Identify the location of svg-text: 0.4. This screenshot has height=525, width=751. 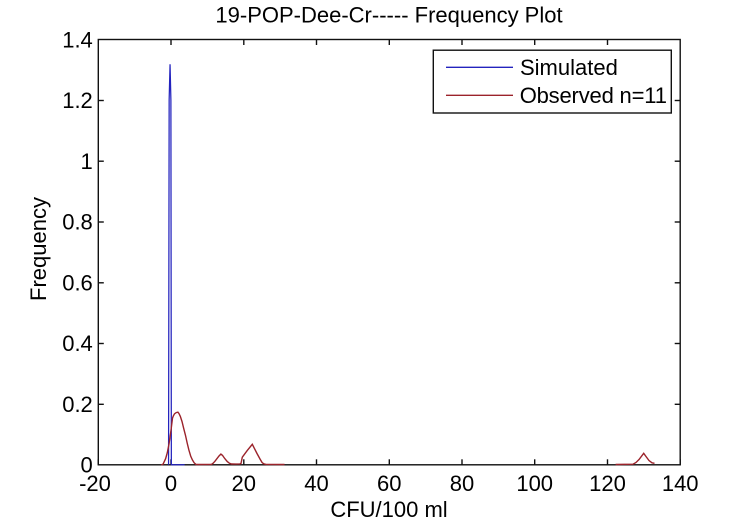
(77, 343).